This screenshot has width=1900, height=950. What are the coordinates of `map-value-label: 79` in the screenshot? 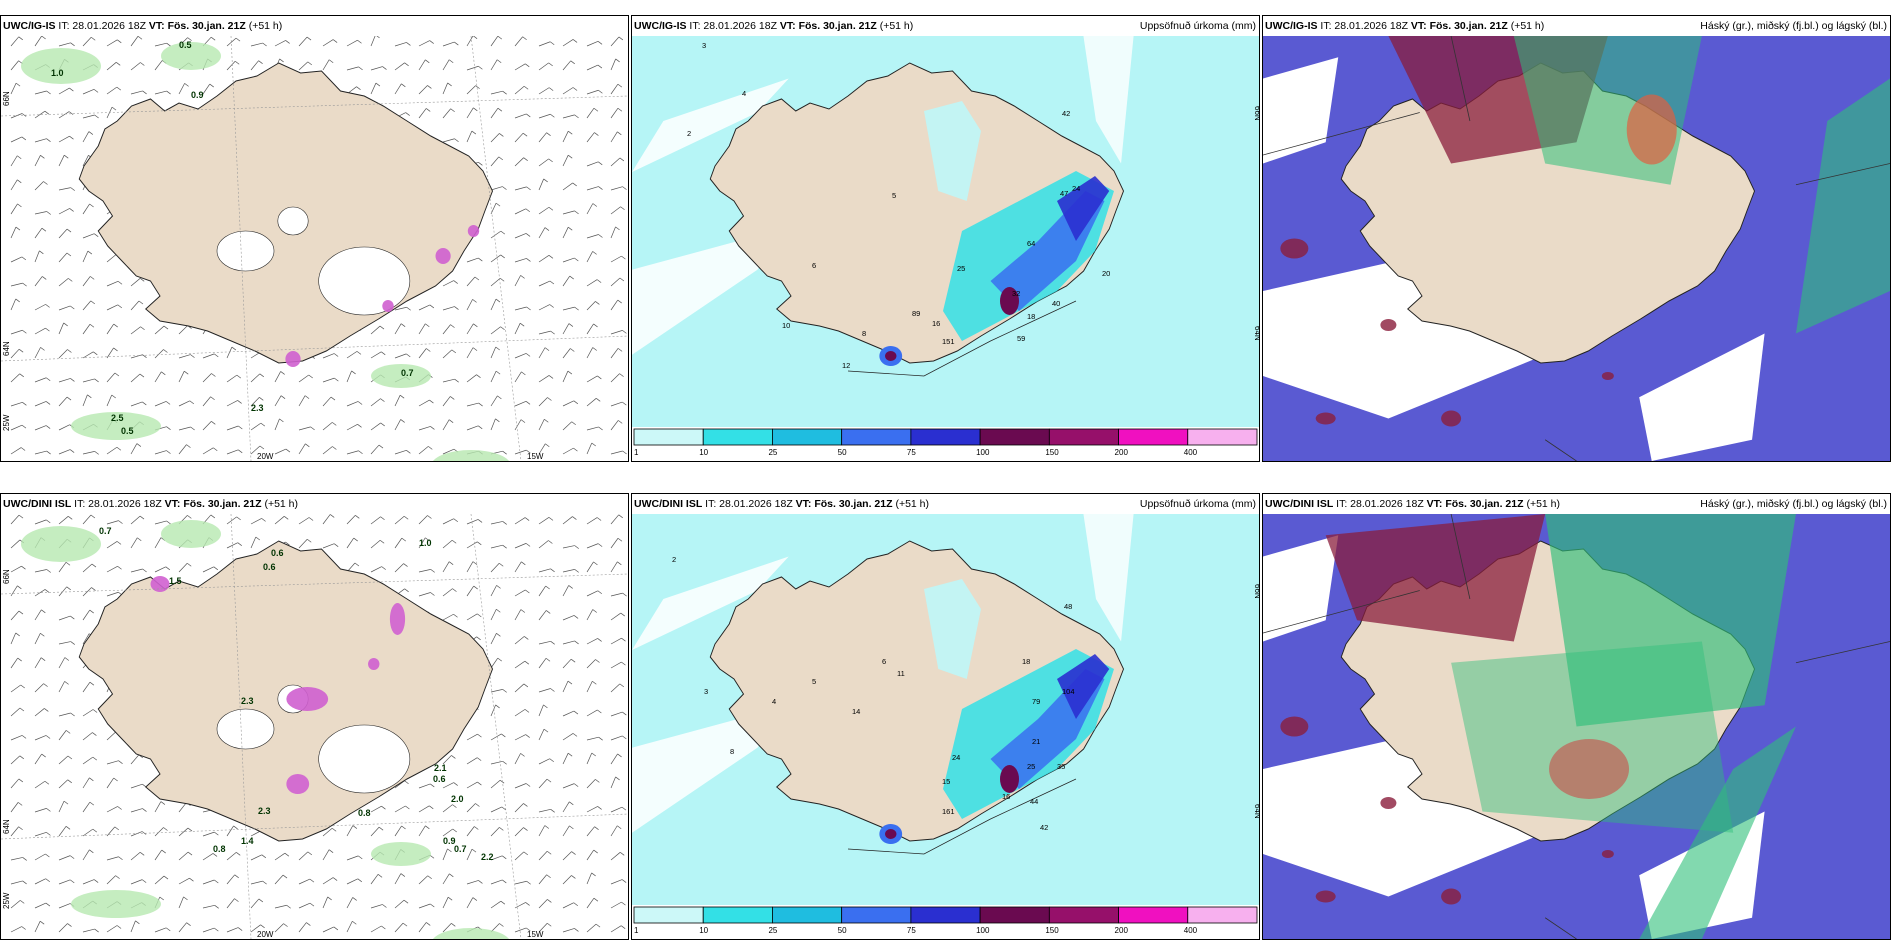 It's located at (1036, 701).